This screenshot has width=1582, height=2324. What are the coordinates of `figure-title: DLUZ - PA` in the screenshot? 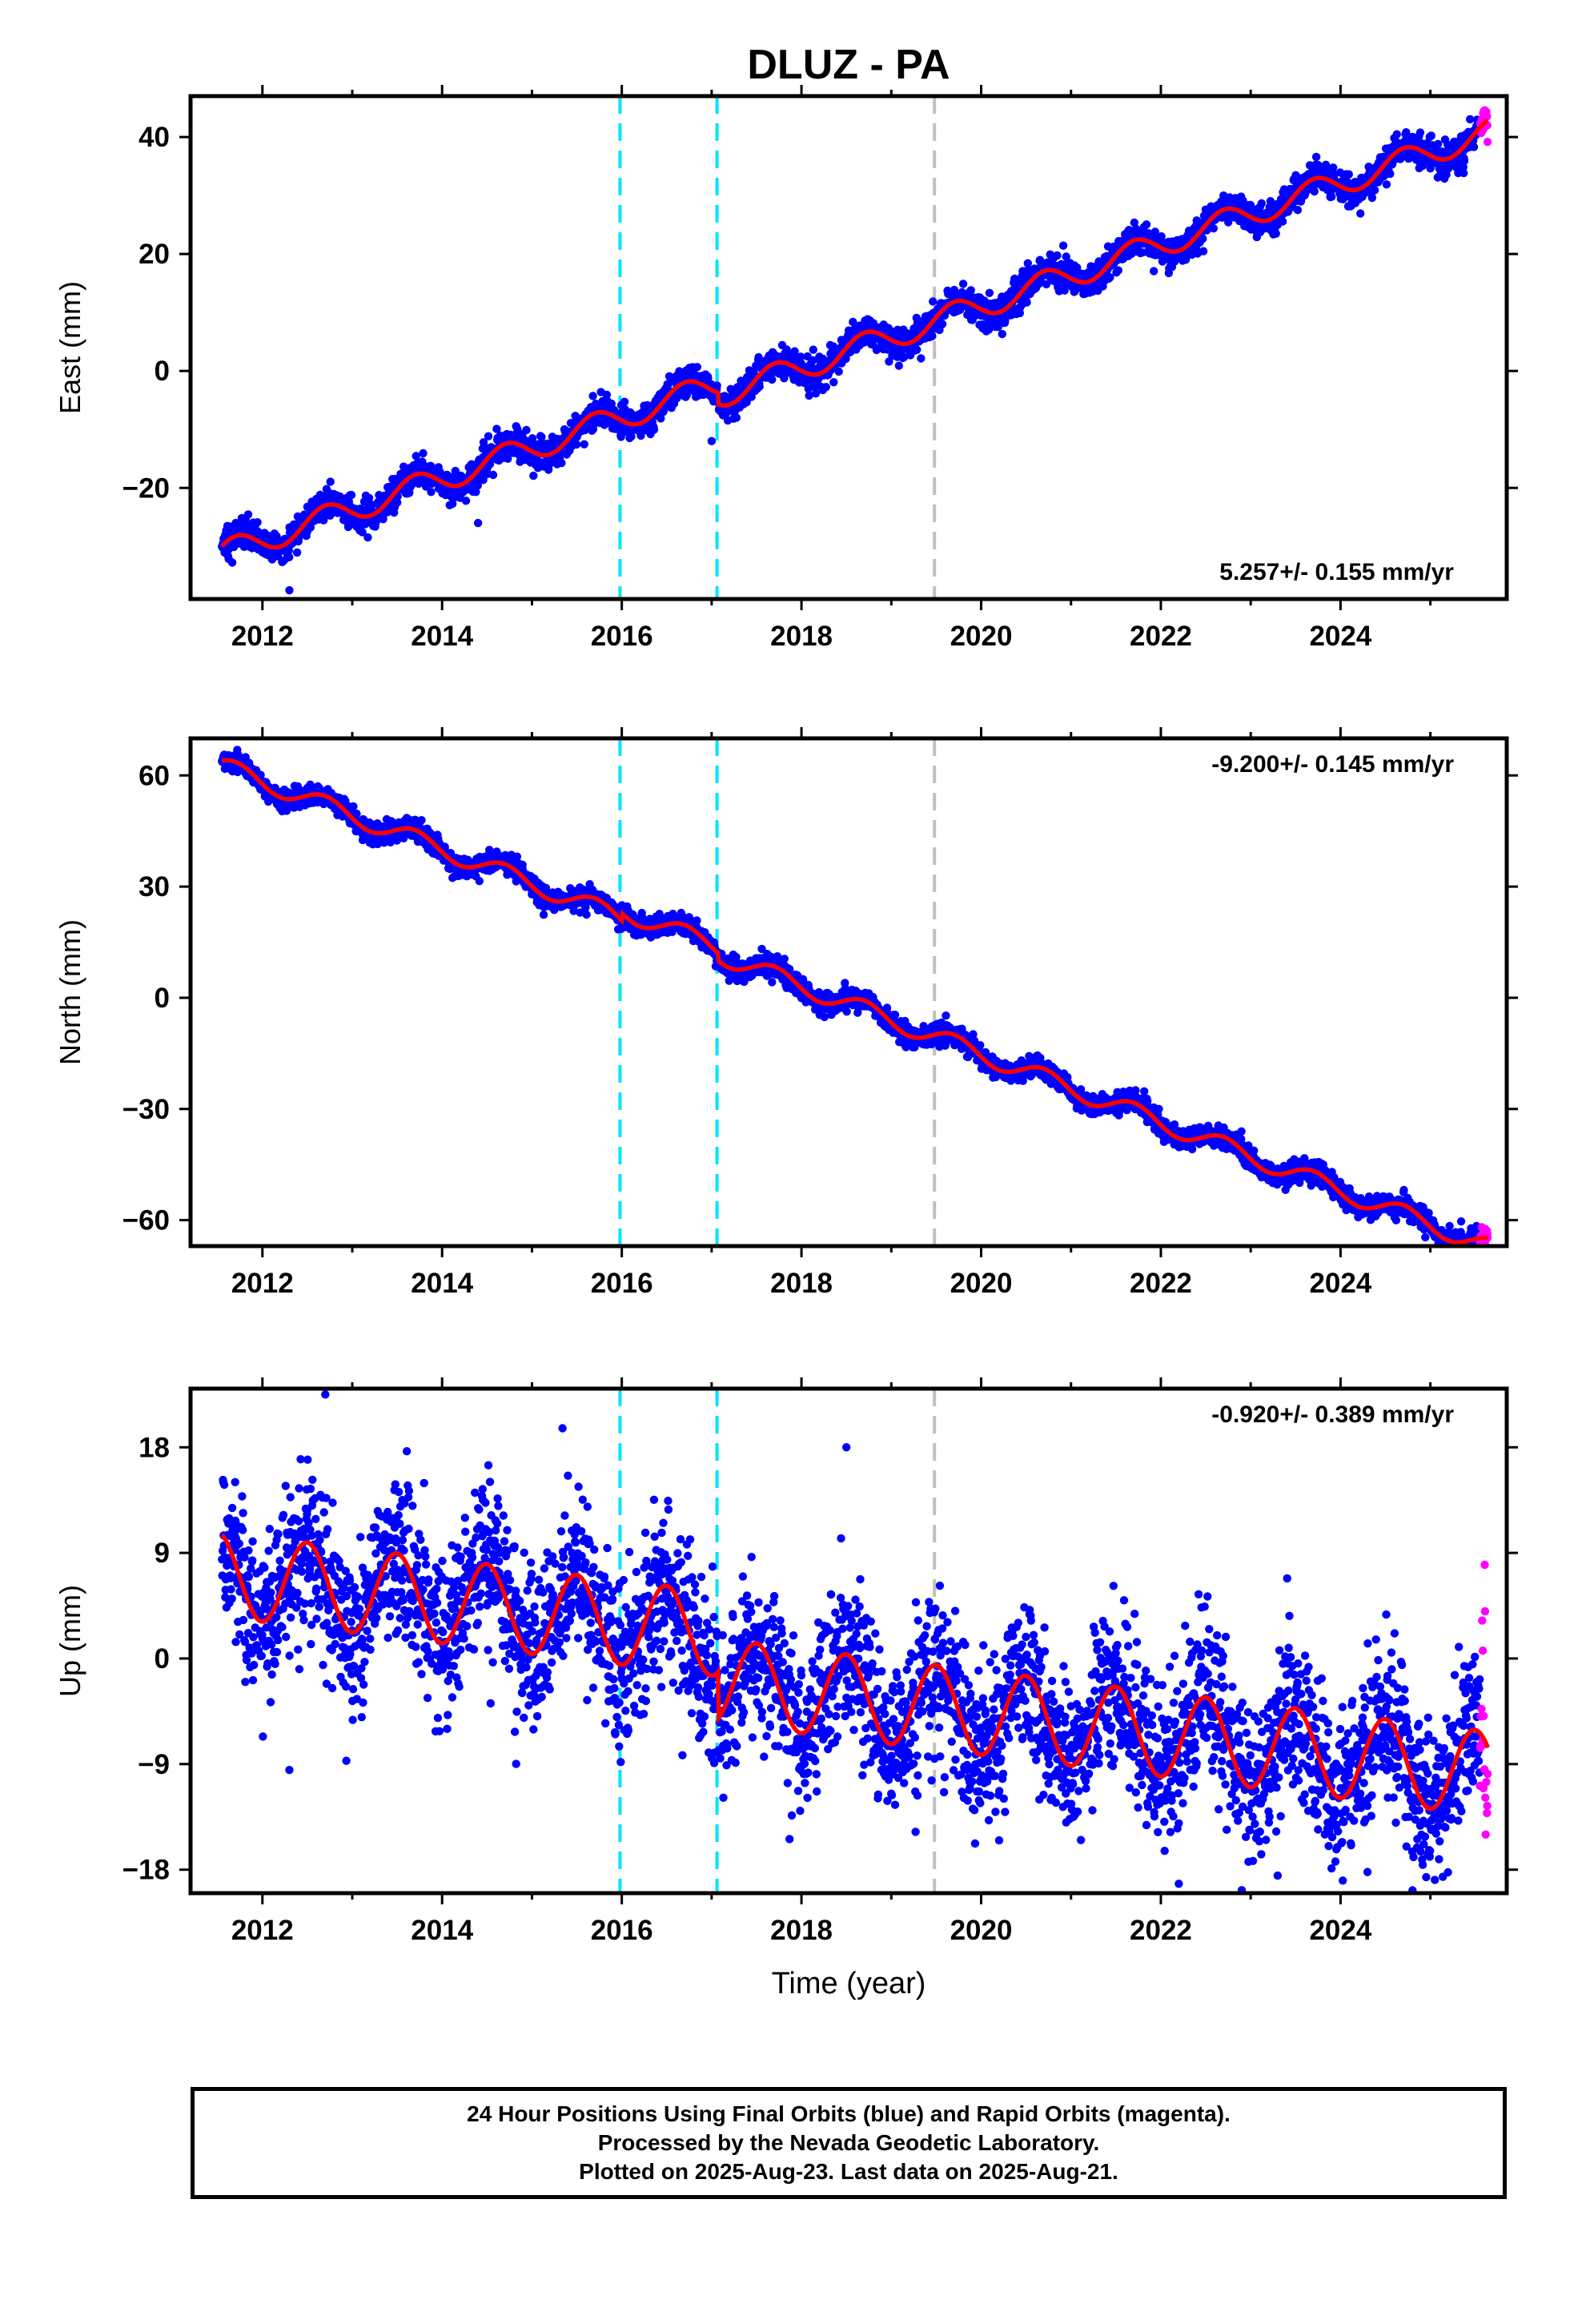 It's located at (848, 65).